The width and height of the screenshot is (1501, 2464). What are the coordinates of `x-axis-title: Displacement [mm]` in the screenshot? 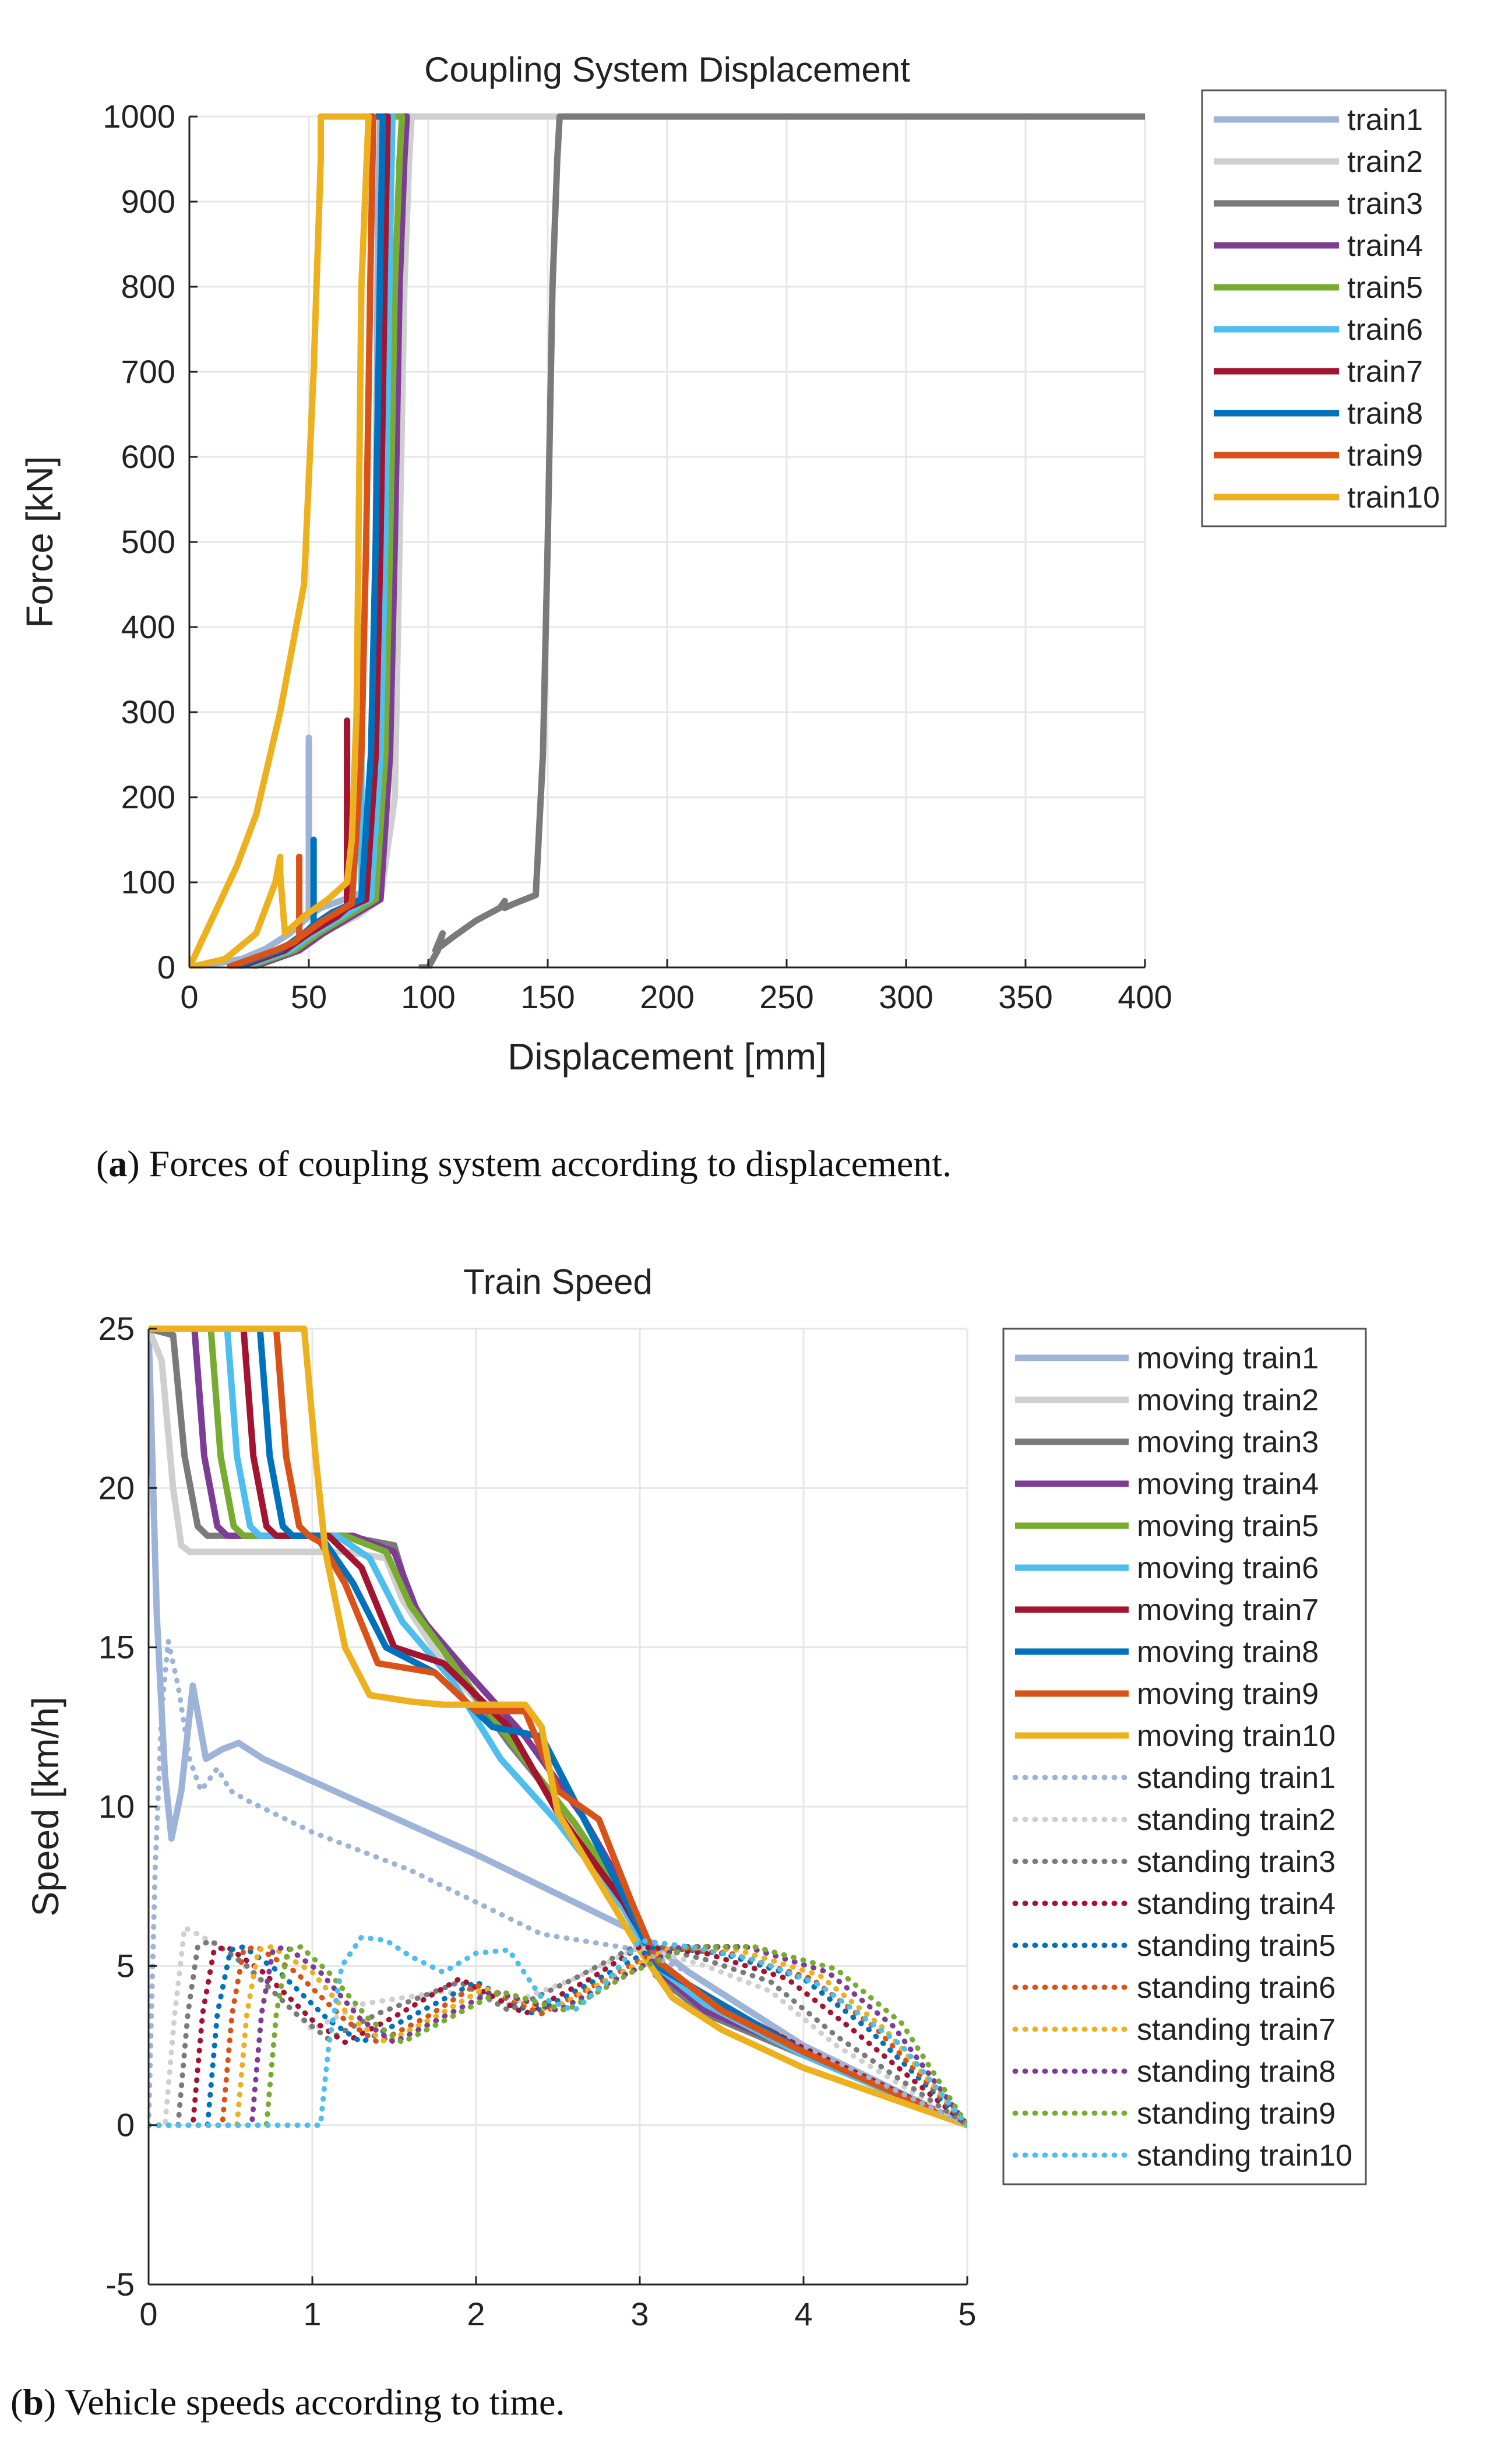 It's located at (667, 1057).